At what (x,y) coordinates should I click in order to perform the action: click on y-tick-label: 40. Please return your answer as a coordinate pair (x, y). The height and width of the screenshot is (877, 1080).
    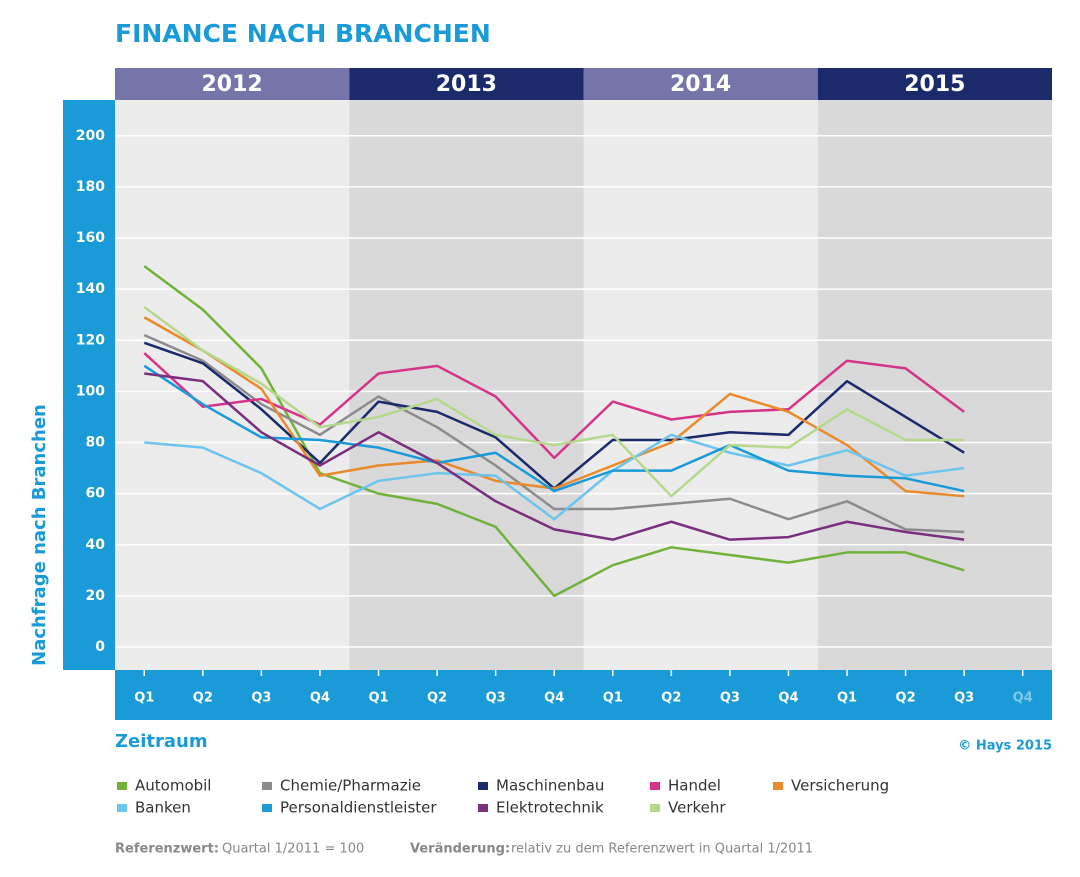
    Looking at the image, I should click on (96, 545).